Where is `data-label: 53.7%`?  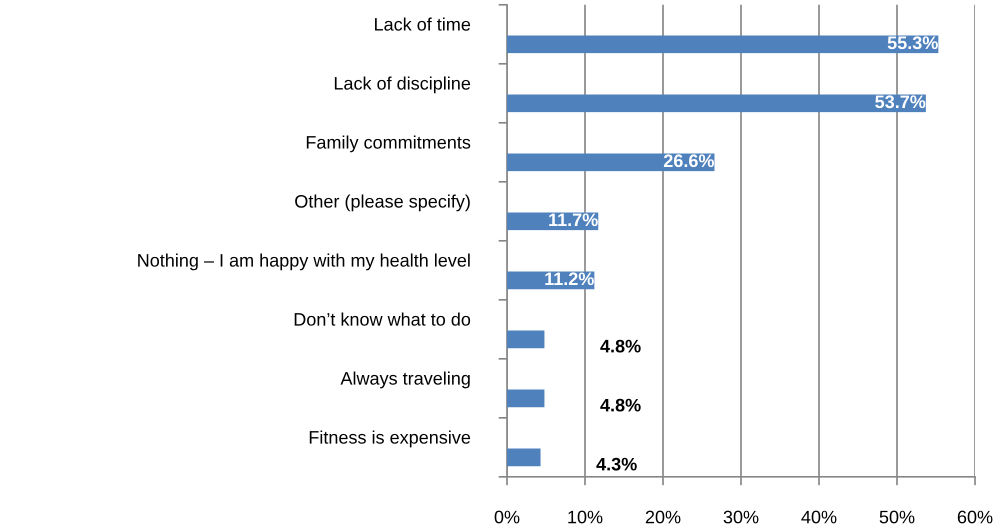
data-label: 53.7% is located at coordinates (900, 101).